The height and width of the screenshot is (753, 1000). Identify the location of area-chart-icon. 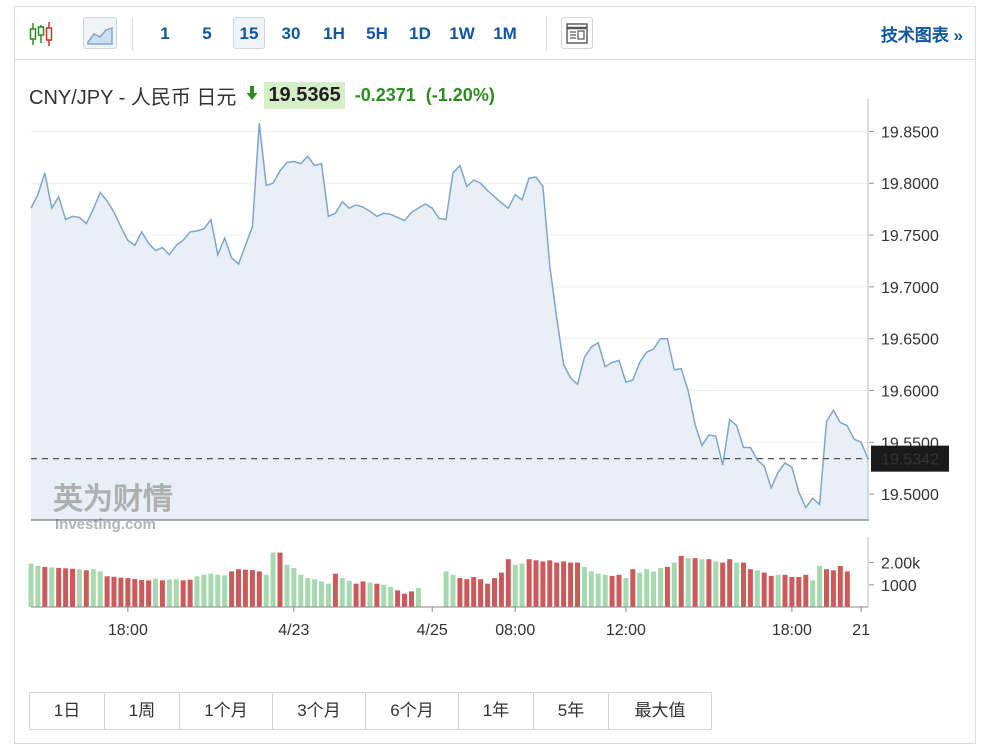
(100, 33).